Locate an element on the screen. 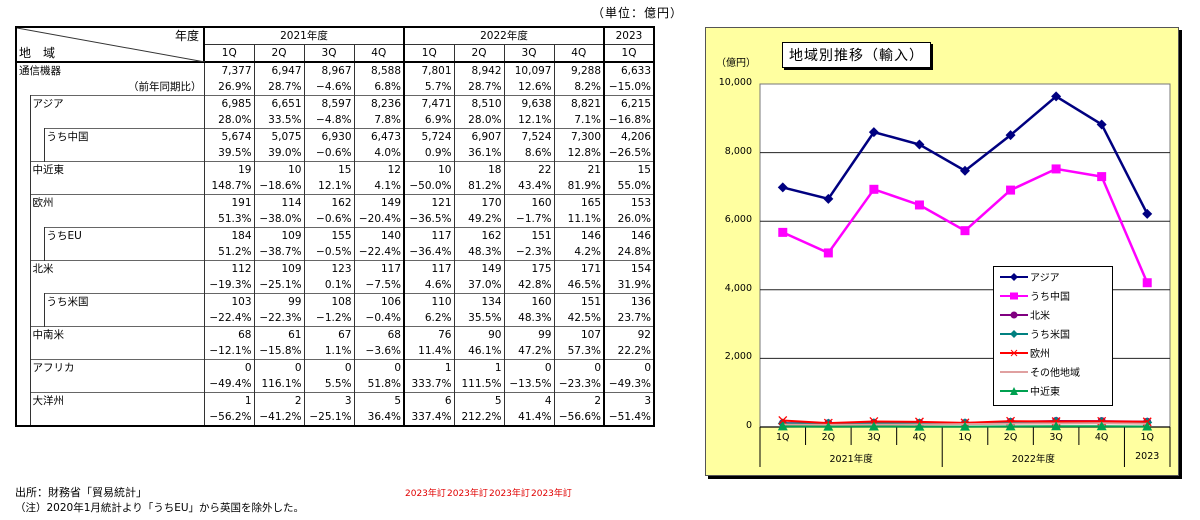 This screenshot has width=1200, height=520. value-cell: 5 is located at coordinates (379, 400).